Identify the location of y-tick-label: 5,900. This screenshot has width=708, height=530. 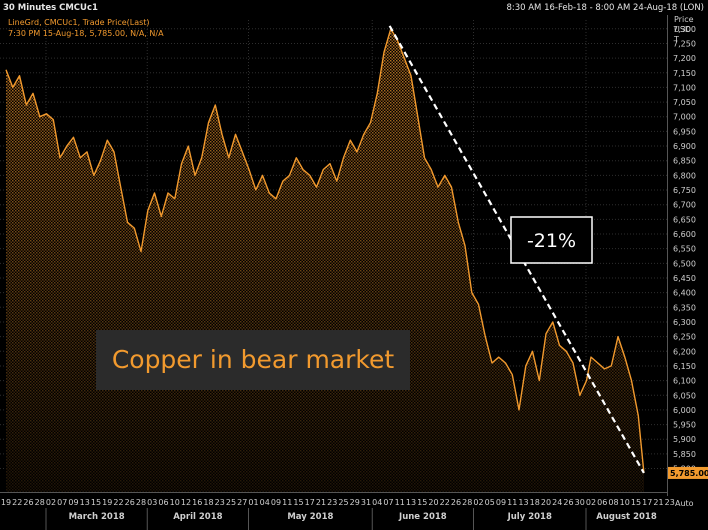
(684, 439).